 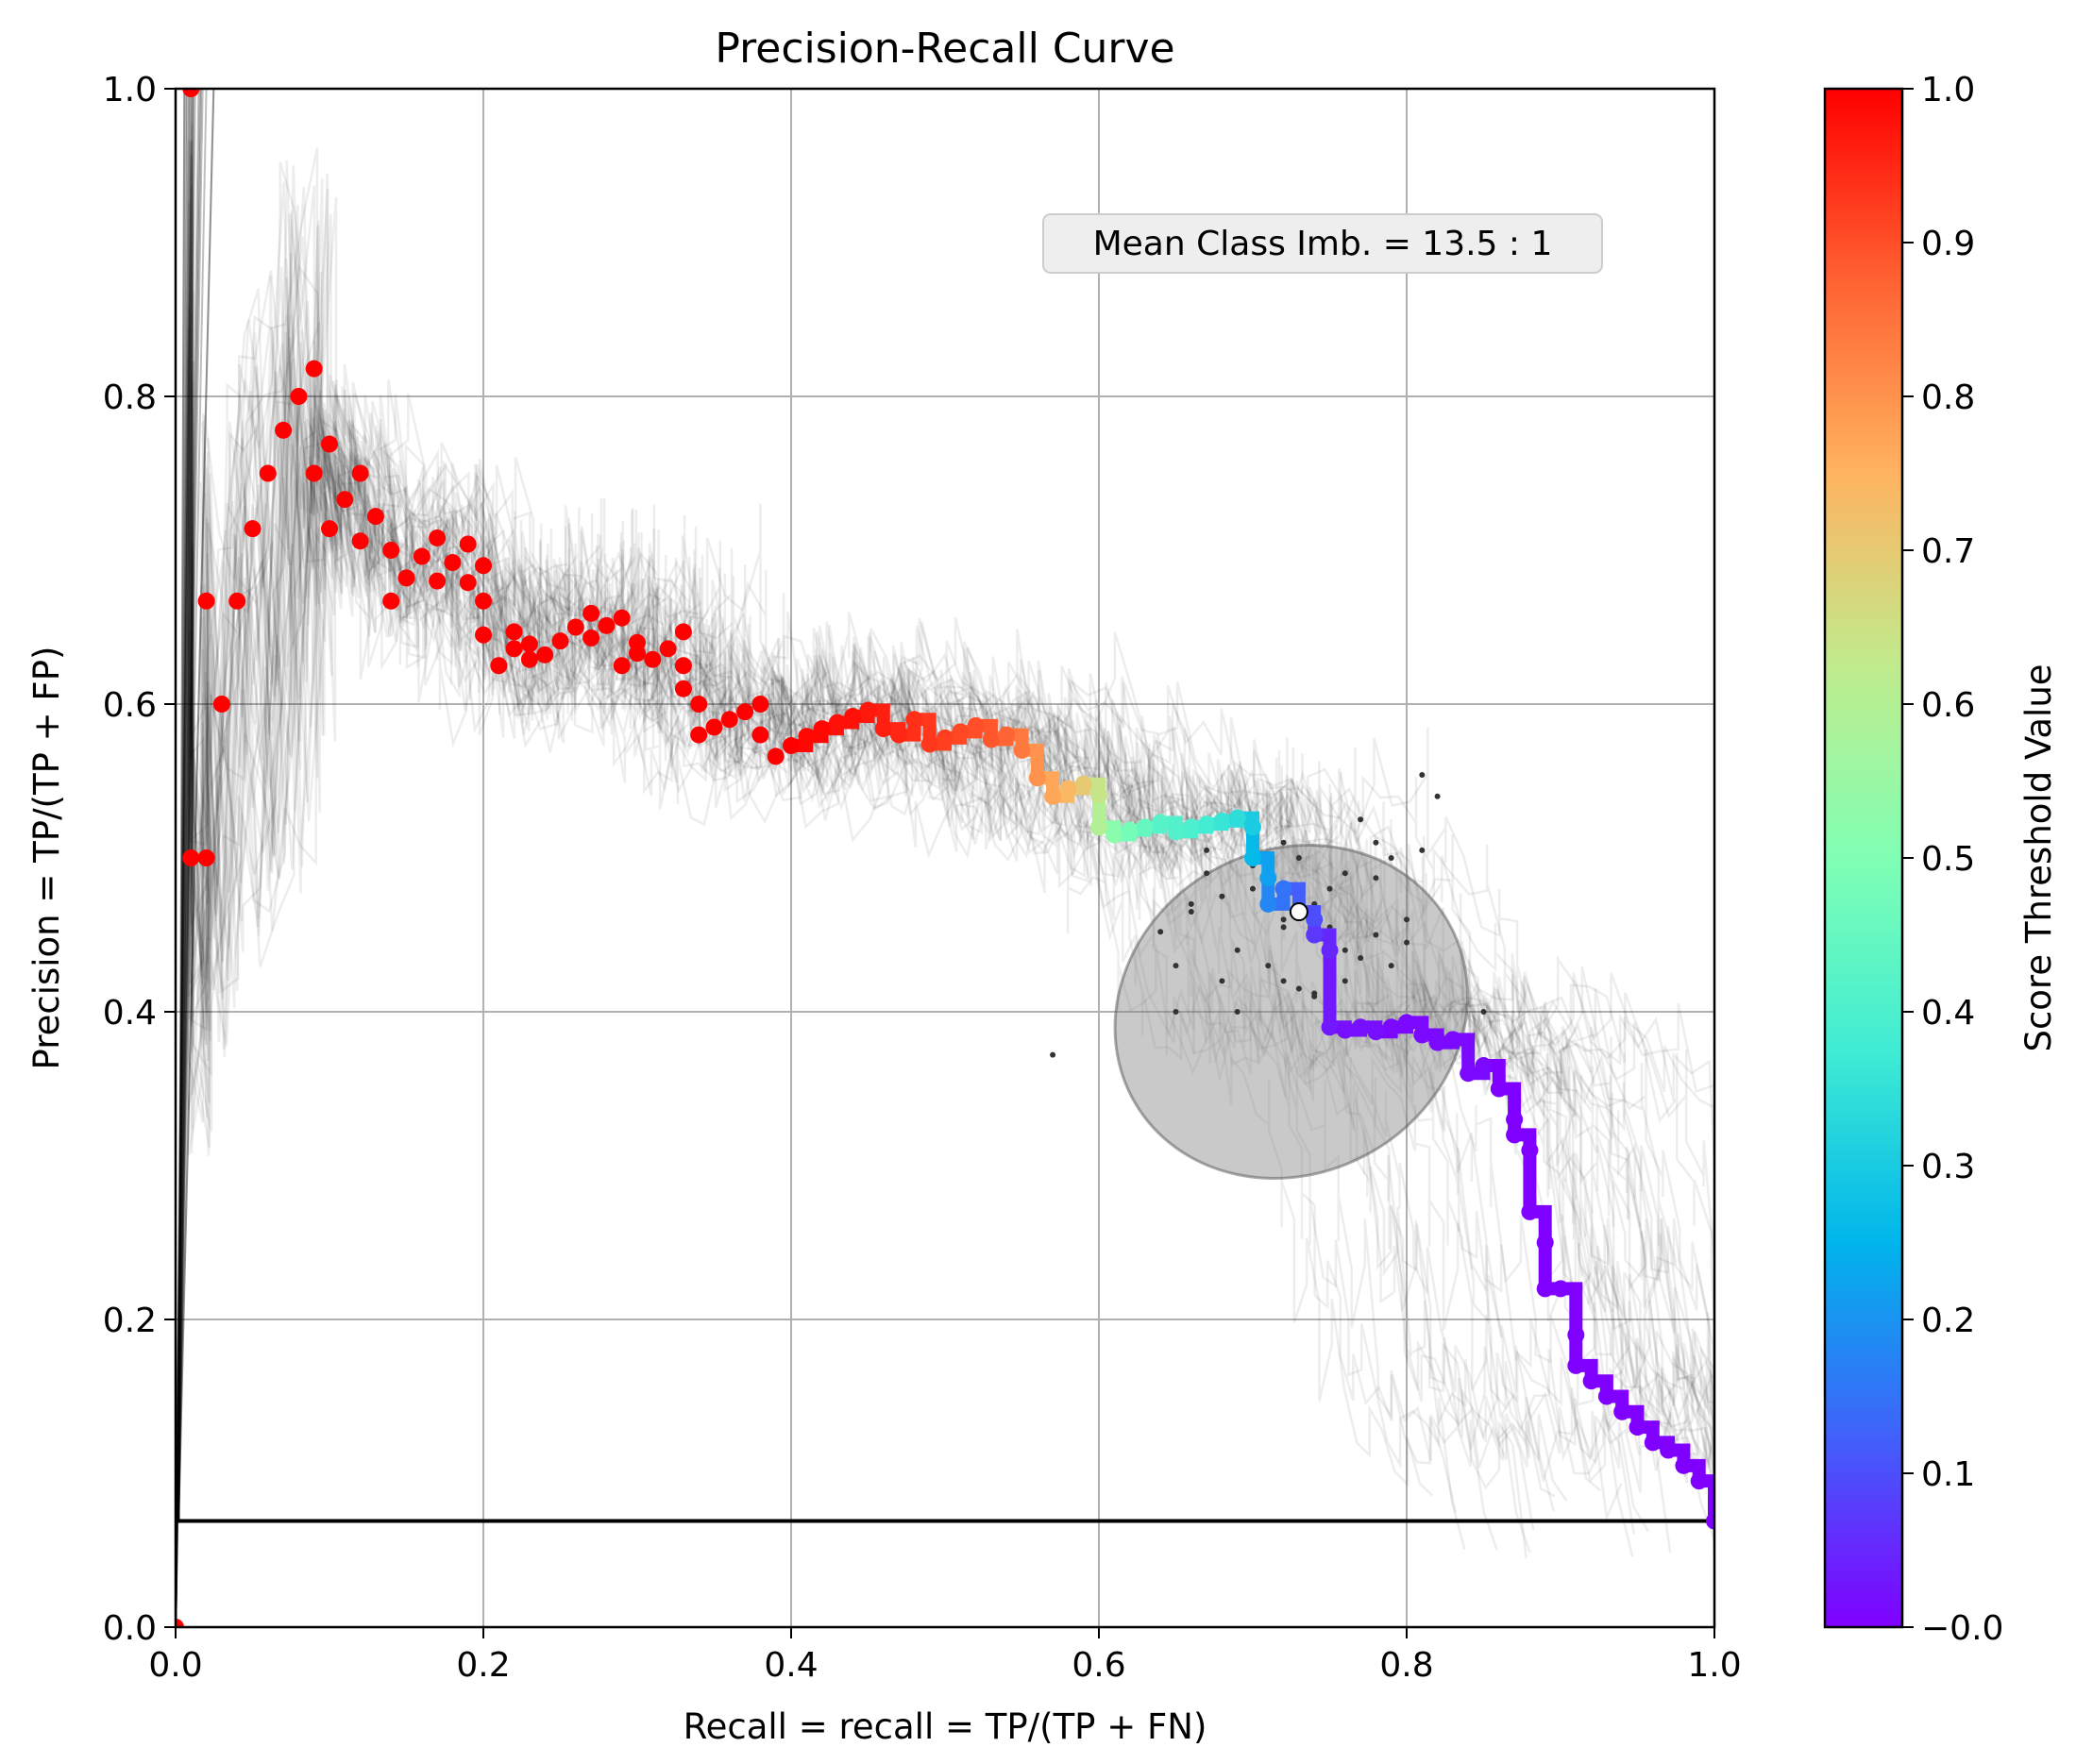 I want to click on colorbar-tick-label: 0.9, so click(x=1948, y=244).